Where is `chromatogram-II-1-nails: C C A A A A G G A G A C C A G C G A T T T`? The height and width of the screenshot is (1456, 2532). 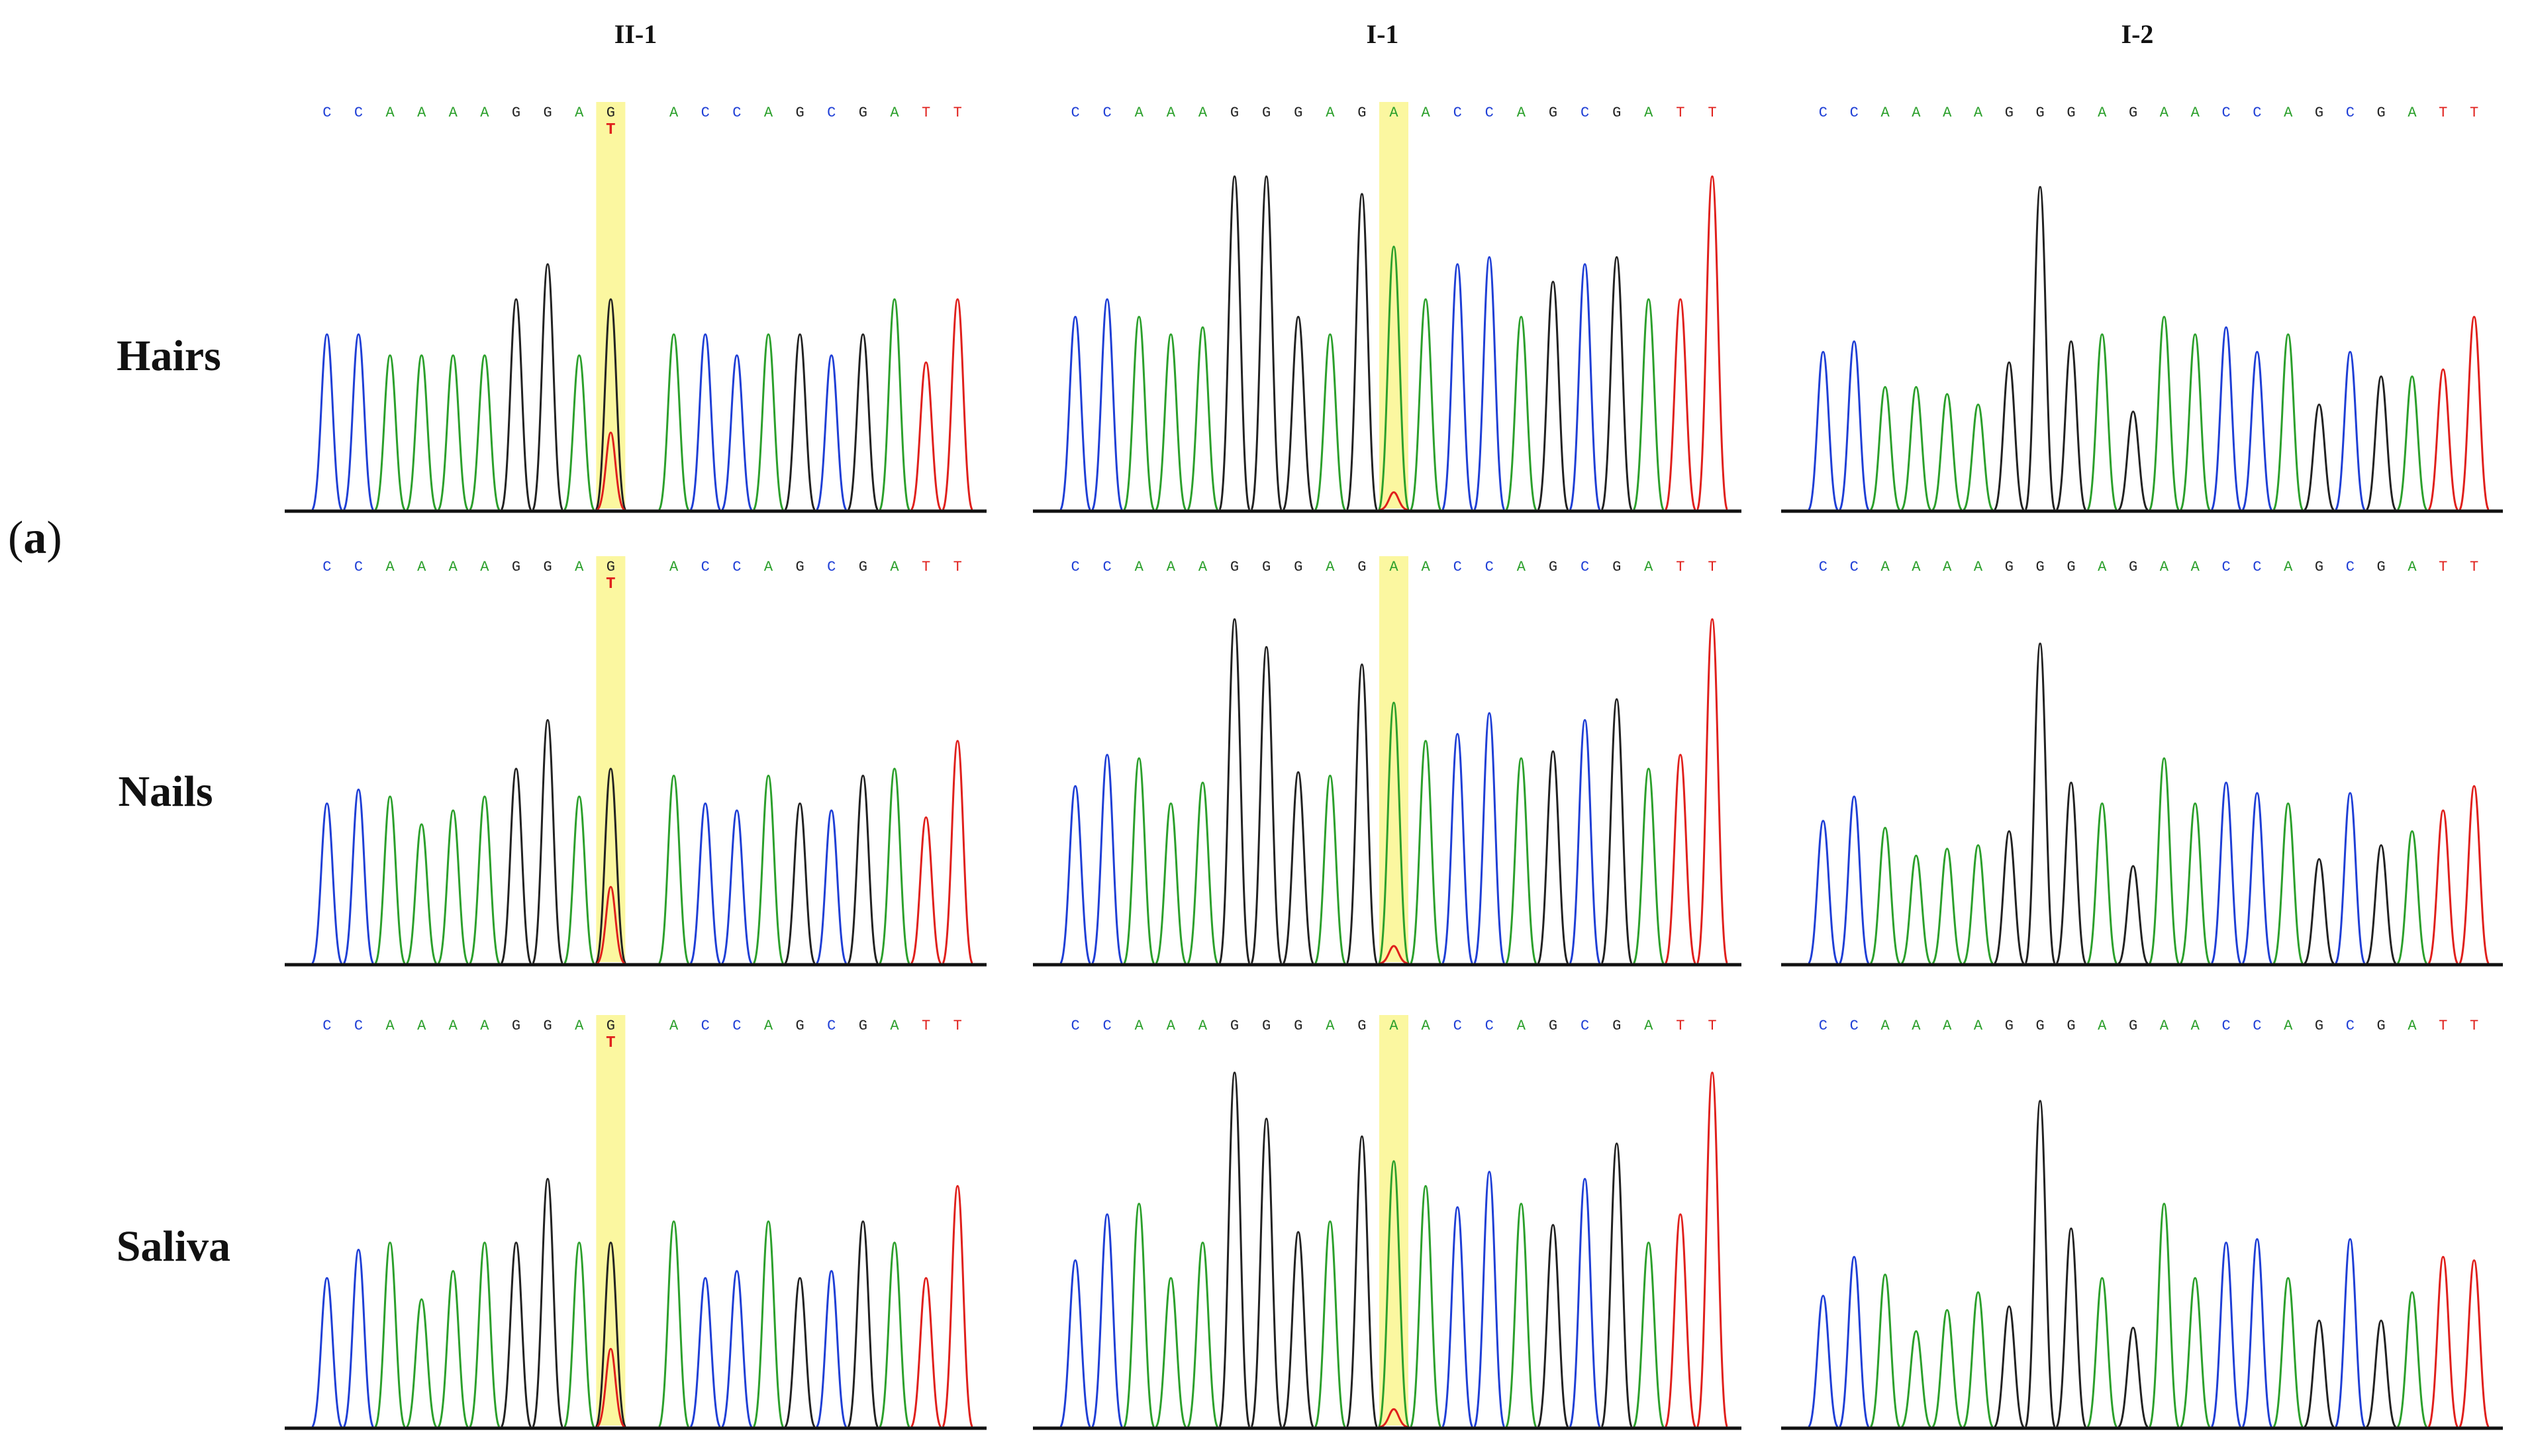 chromatogram-II-1-nails: C C A A A A G G A G A C C A G C G A T T T is located at coordinates (636, 761).